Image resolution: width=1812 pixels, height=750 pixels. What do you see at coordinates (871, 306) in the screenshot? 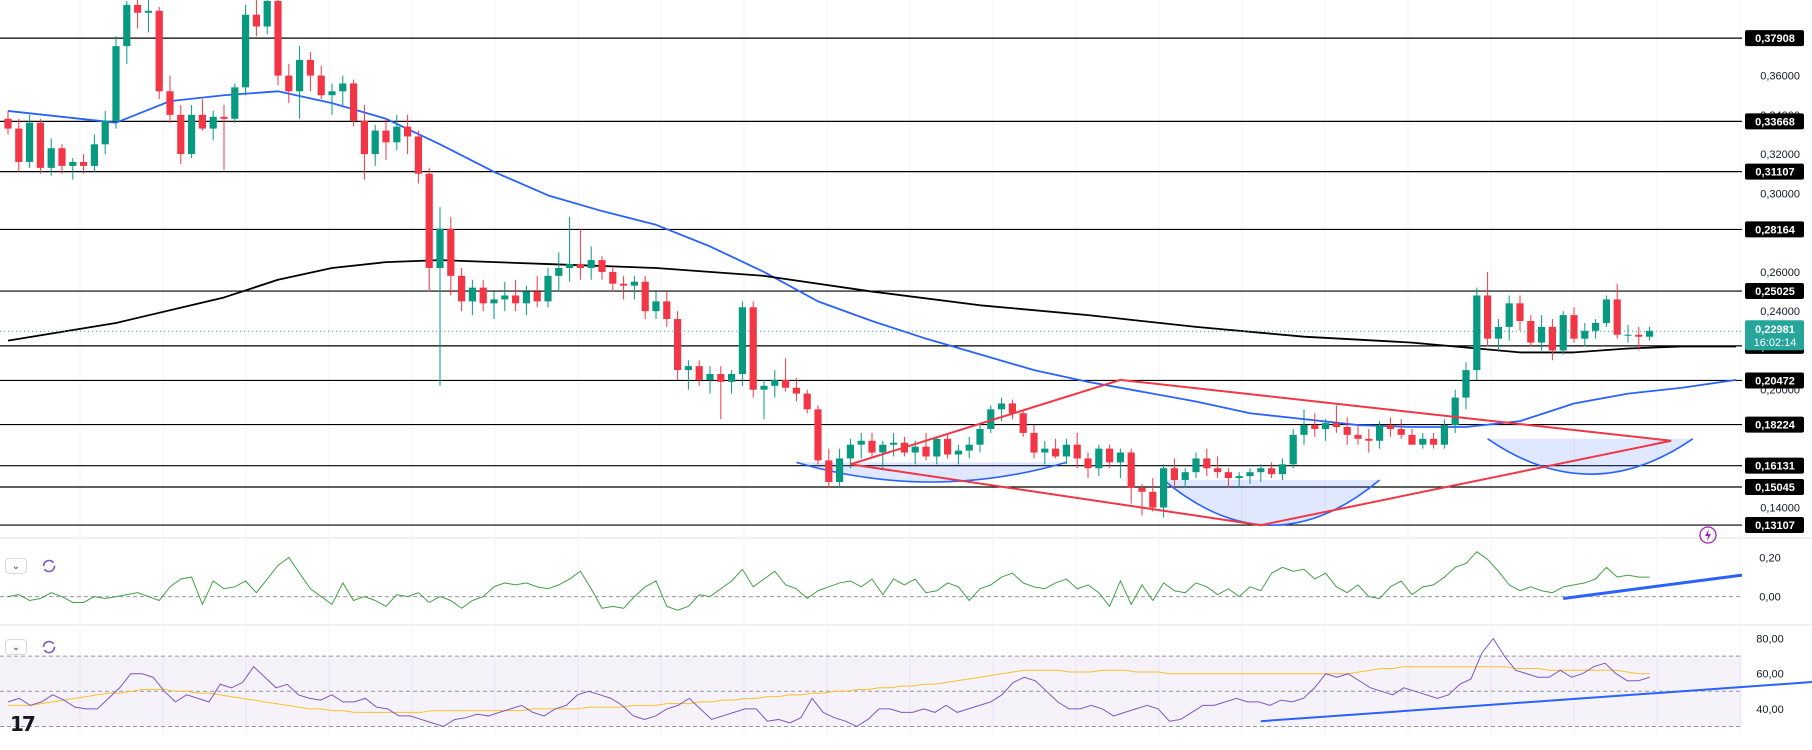
I see `ma-200-line` at bounding box center [871, 306].